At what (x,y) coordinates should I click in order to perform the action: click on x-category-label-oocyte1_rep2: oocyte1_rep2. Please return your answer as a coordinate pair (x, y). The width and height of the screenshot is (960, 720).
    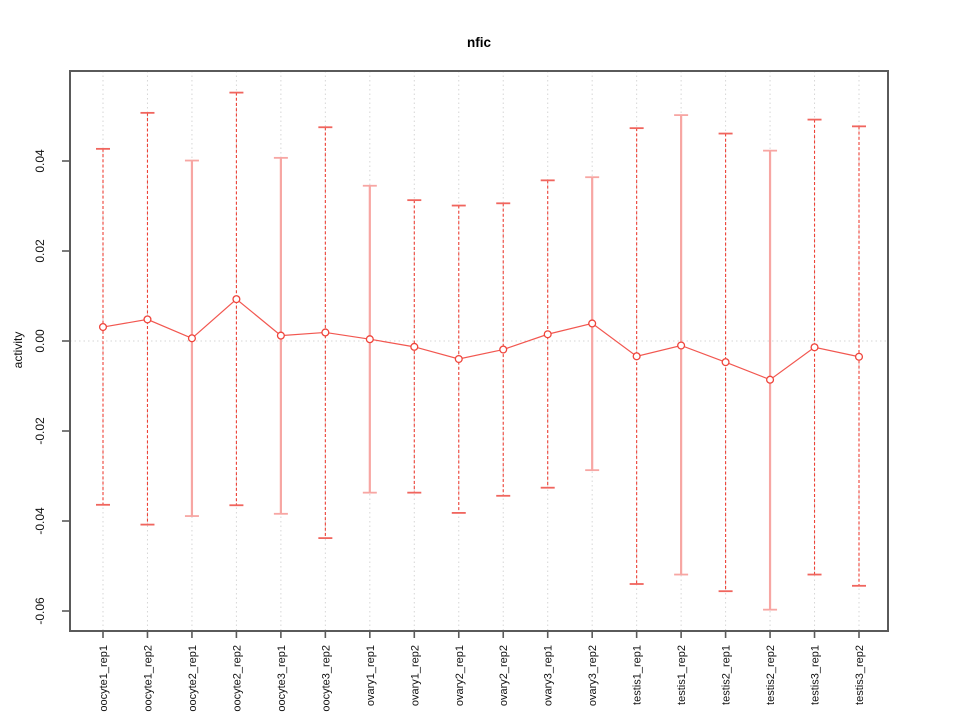
    Looking at the image, I should click on (148, 678).